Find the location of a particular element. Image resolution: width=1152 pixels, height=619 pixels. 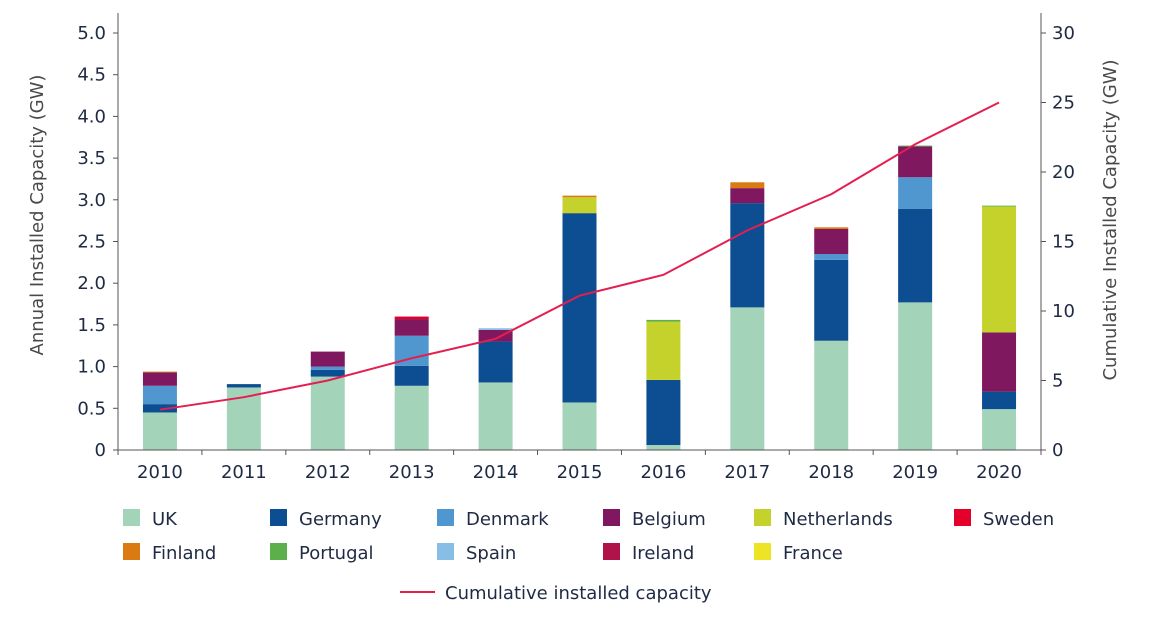

y-axis-title: Annual Installed Capacity (GW) is located at coordinates (37, 215).